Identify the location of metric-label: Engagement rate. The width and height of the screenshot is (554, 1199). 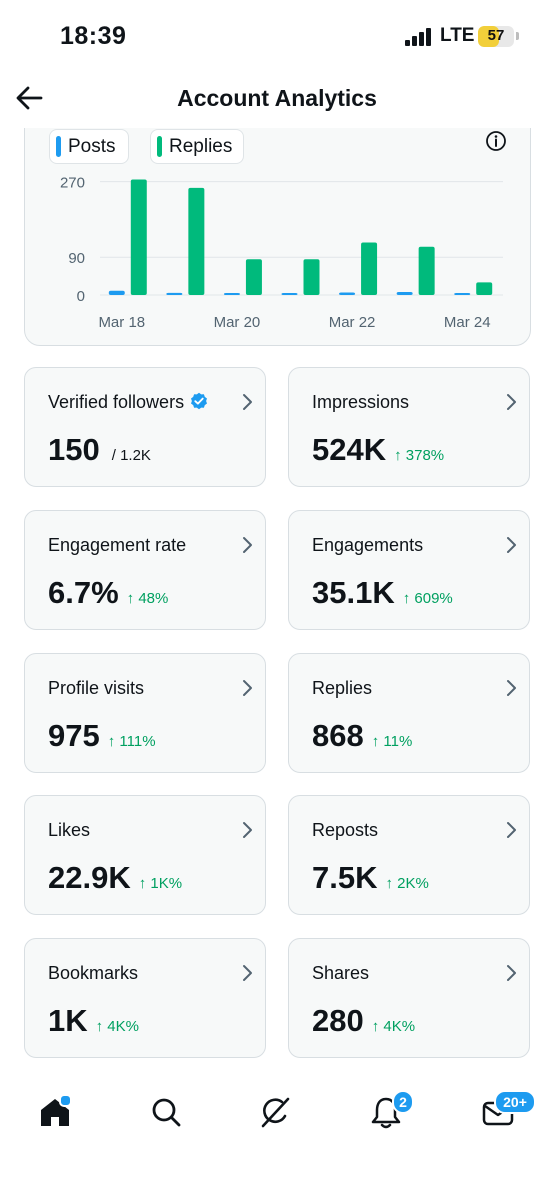
(117, 545).